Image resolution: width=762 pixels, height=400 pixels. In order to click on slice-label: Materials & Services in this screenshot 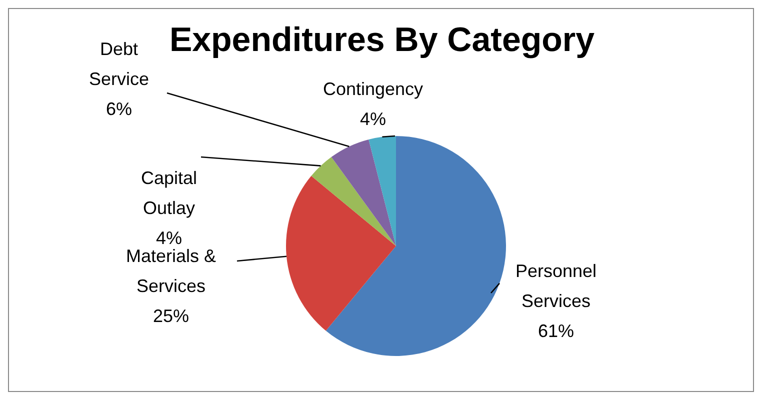, I will do `click(171, 271)`.